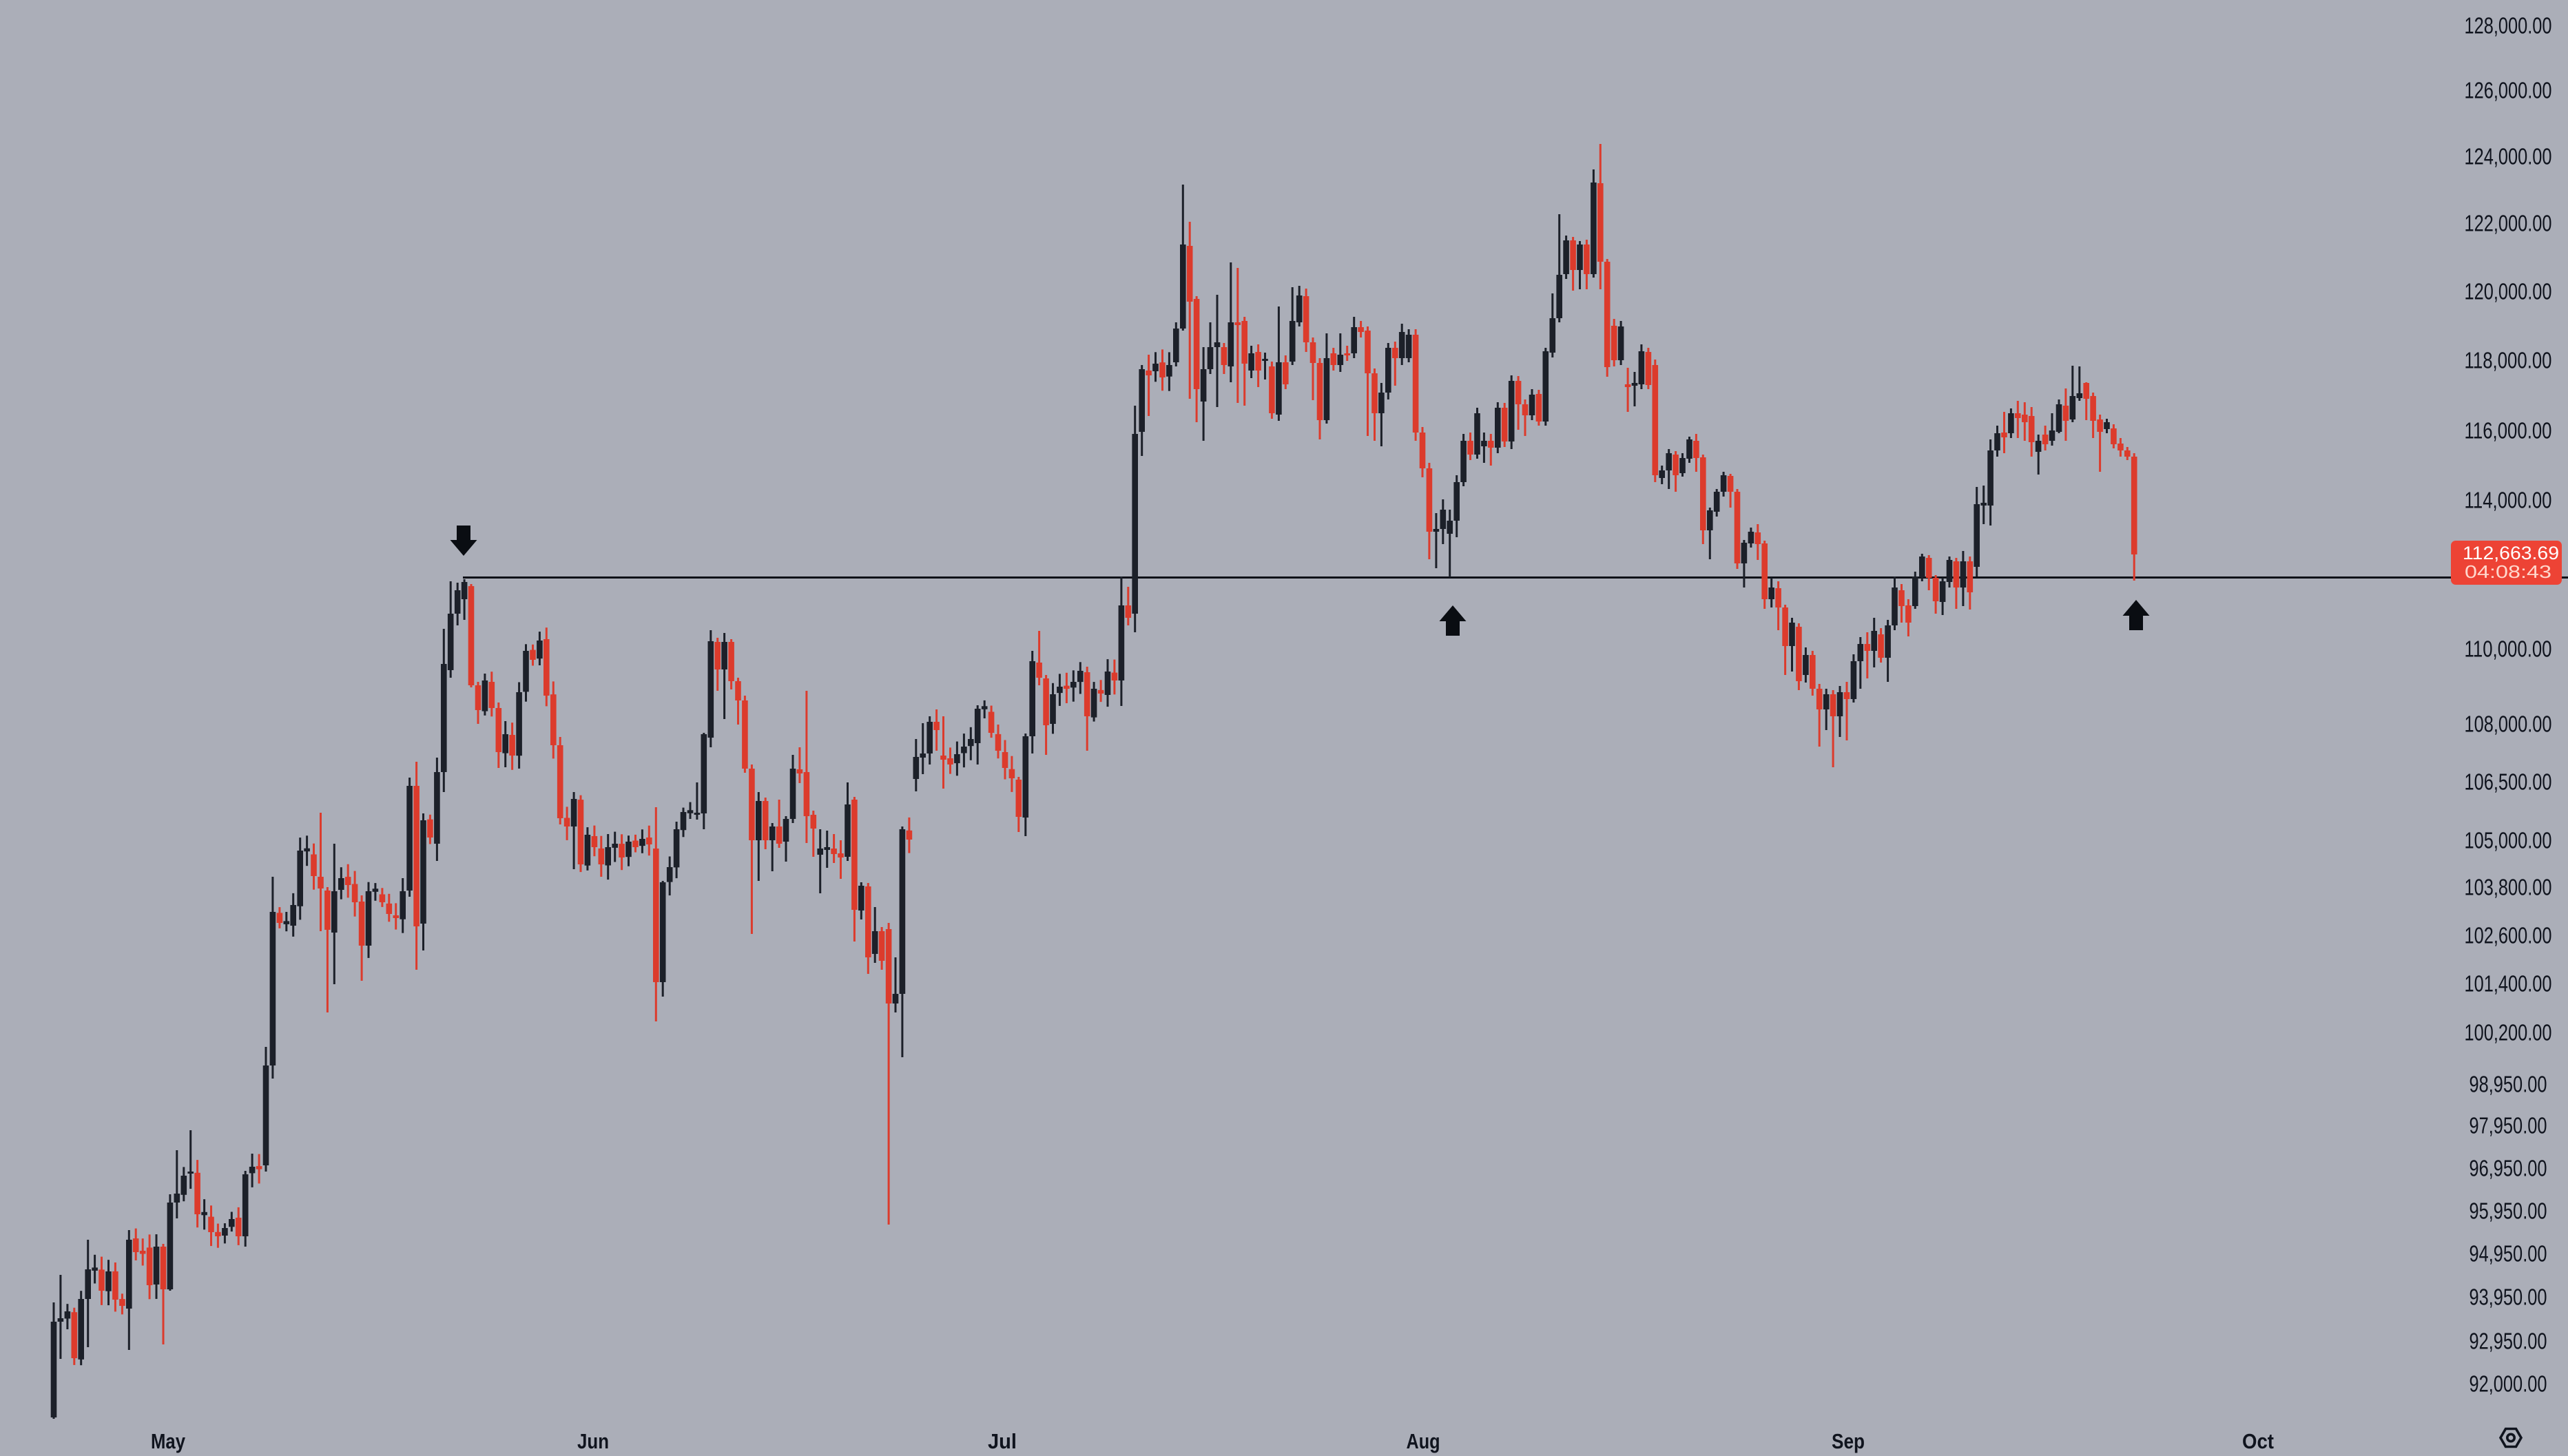 The height and width of the screenshot is (1456, 2568). Describe the element at coordinates (168, 1441) in the screenshot. I see `svg-text: May` at that location.